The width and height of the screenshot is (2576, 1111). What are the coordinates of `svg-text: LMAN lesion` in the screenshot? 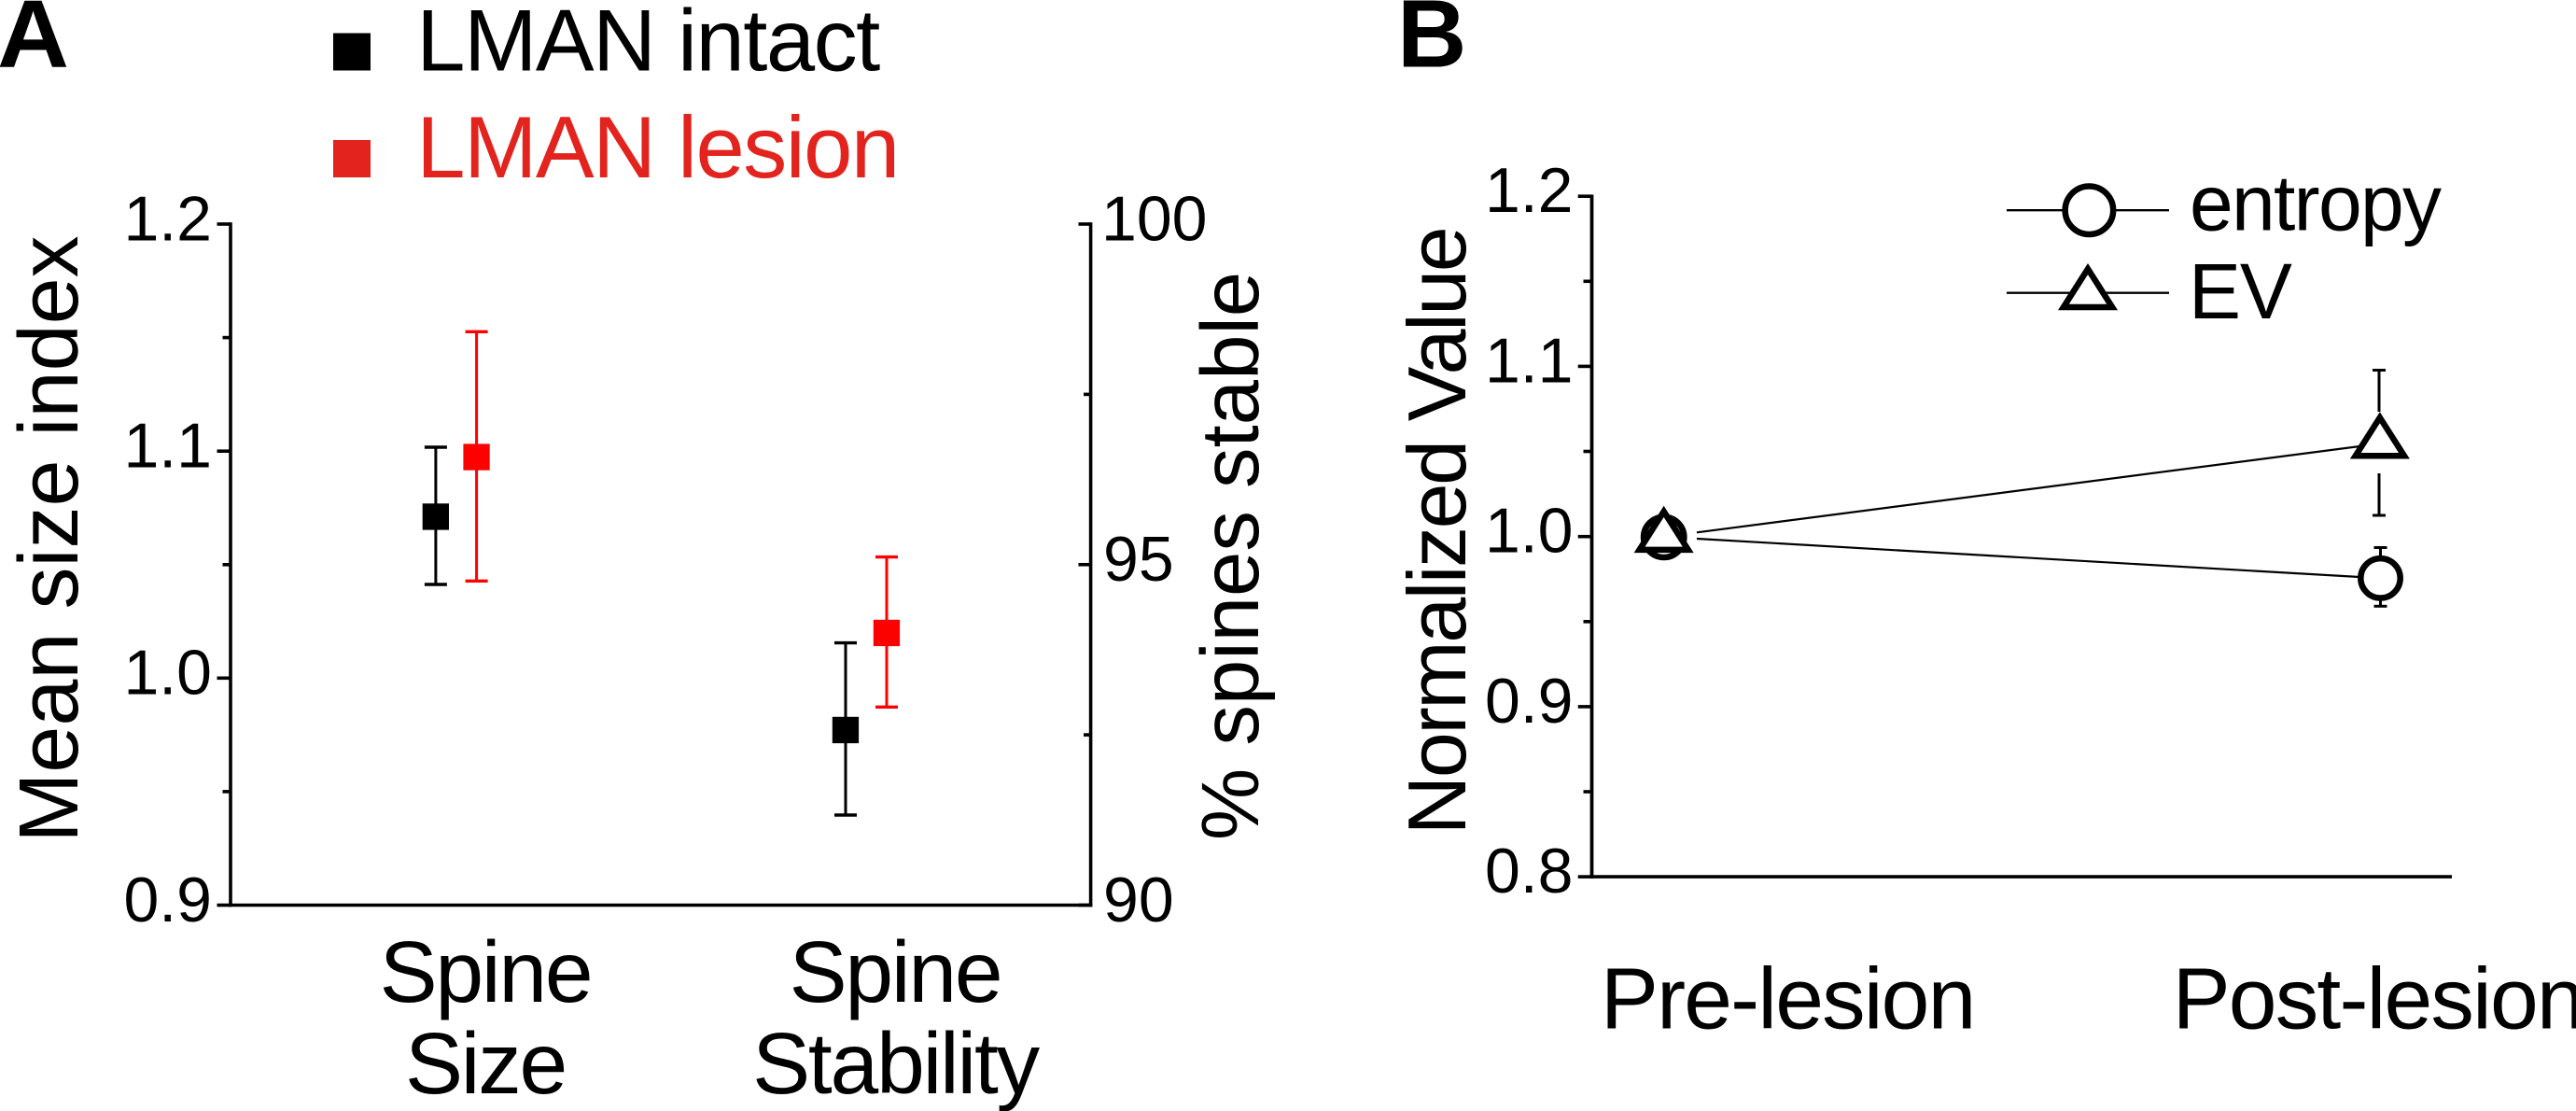 It's located at (657, 147).